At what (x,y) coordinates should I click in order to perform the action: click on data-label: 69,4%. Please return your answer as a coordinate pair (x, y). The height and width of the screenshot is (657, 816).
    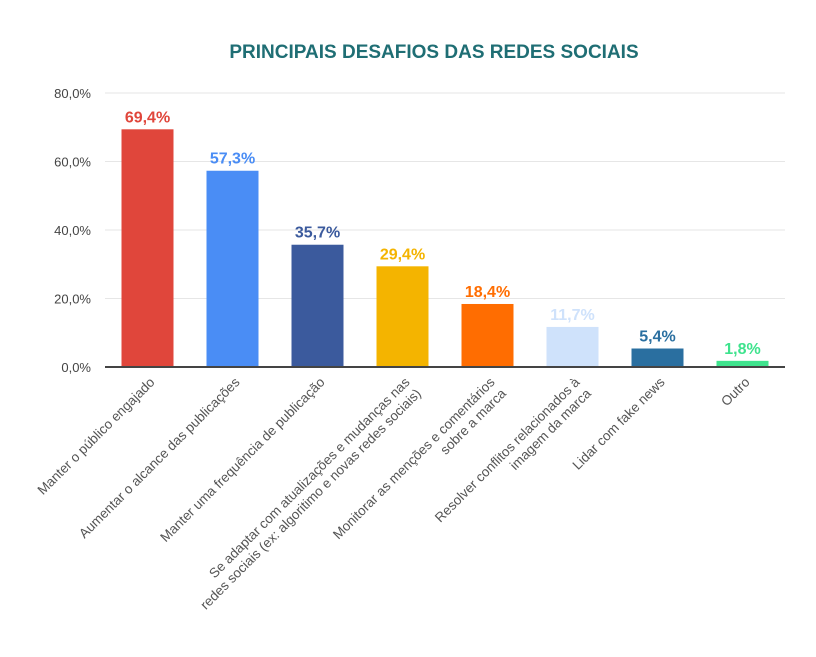
    Looking at the image, I should click on (147, 117).